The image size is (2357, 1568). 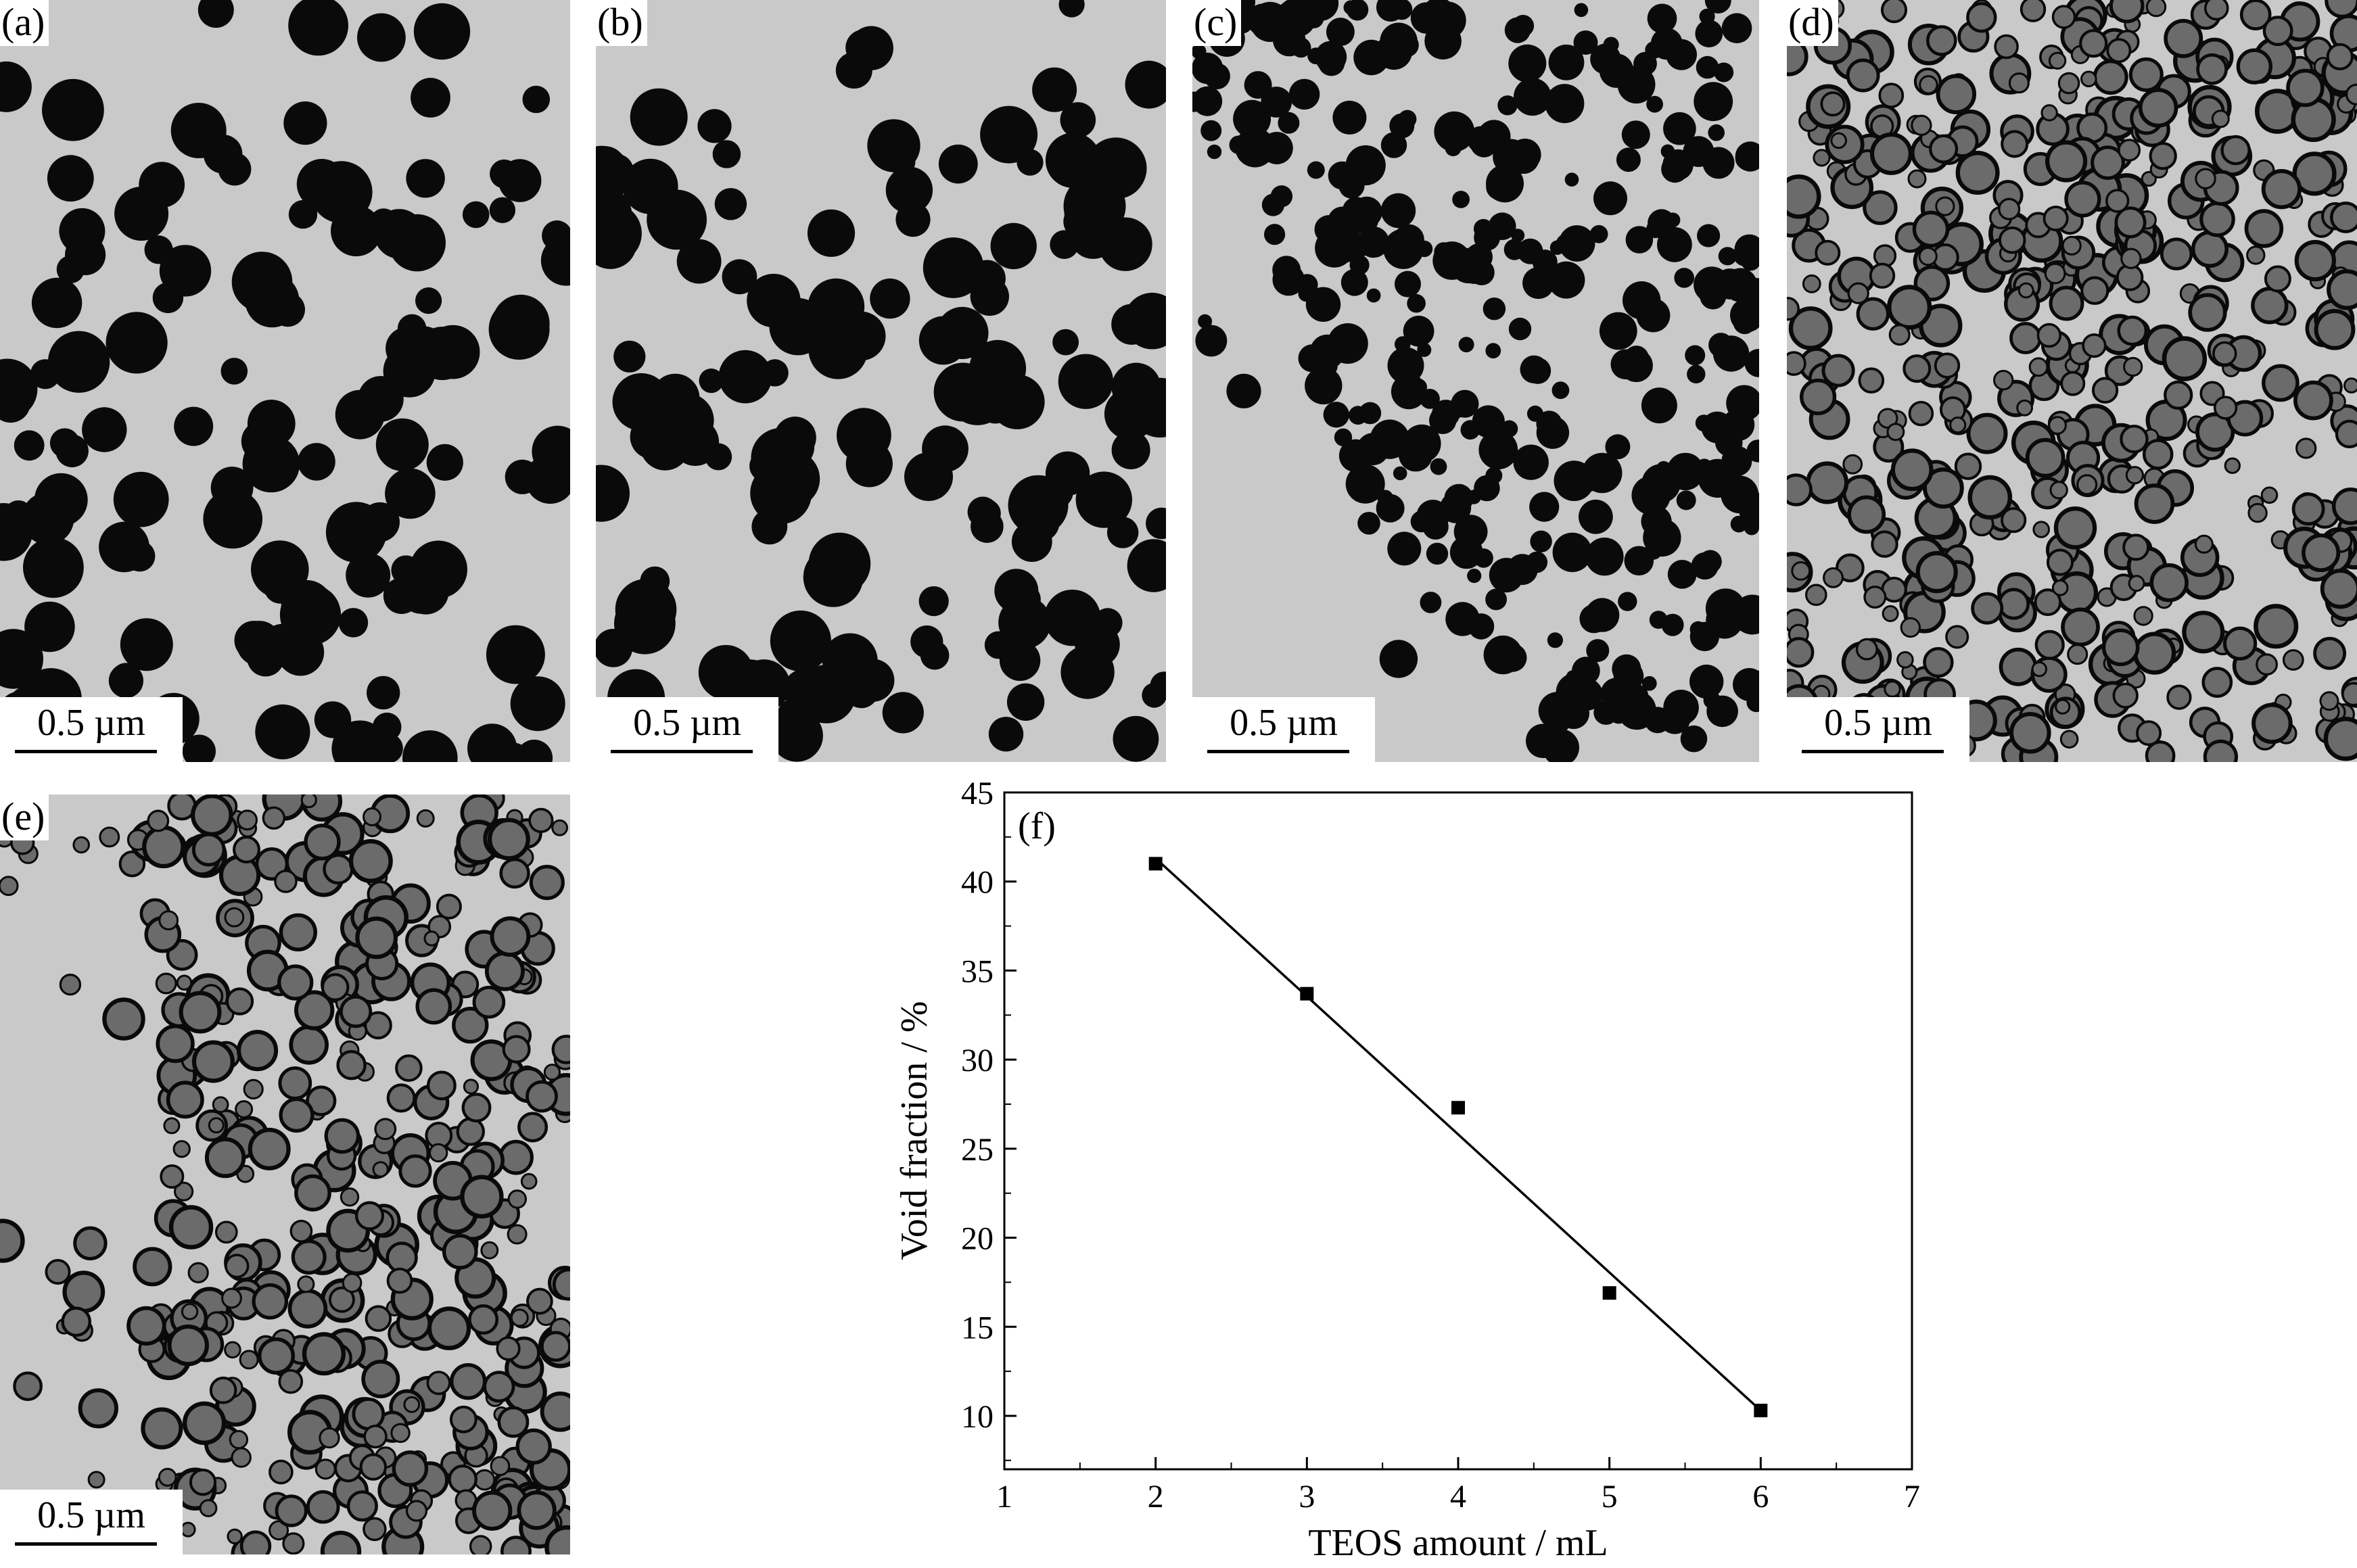 I want to click on panel-label-b: (b), so click(x=621, y=23).